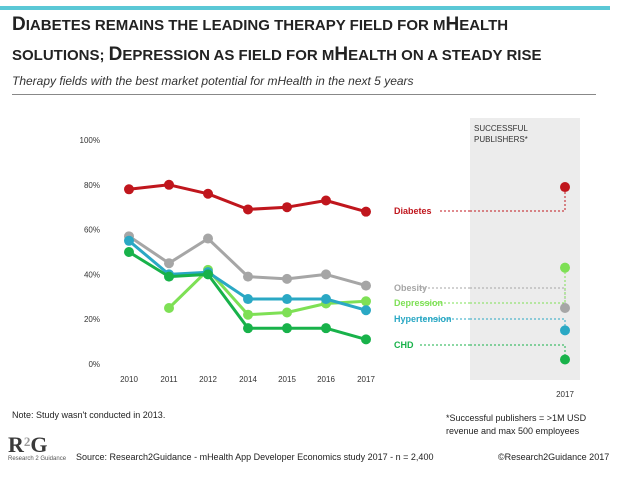 The height and width of the screenshot is (482, 620). I want to click on publisher-point-obesity, so click(565, 308).